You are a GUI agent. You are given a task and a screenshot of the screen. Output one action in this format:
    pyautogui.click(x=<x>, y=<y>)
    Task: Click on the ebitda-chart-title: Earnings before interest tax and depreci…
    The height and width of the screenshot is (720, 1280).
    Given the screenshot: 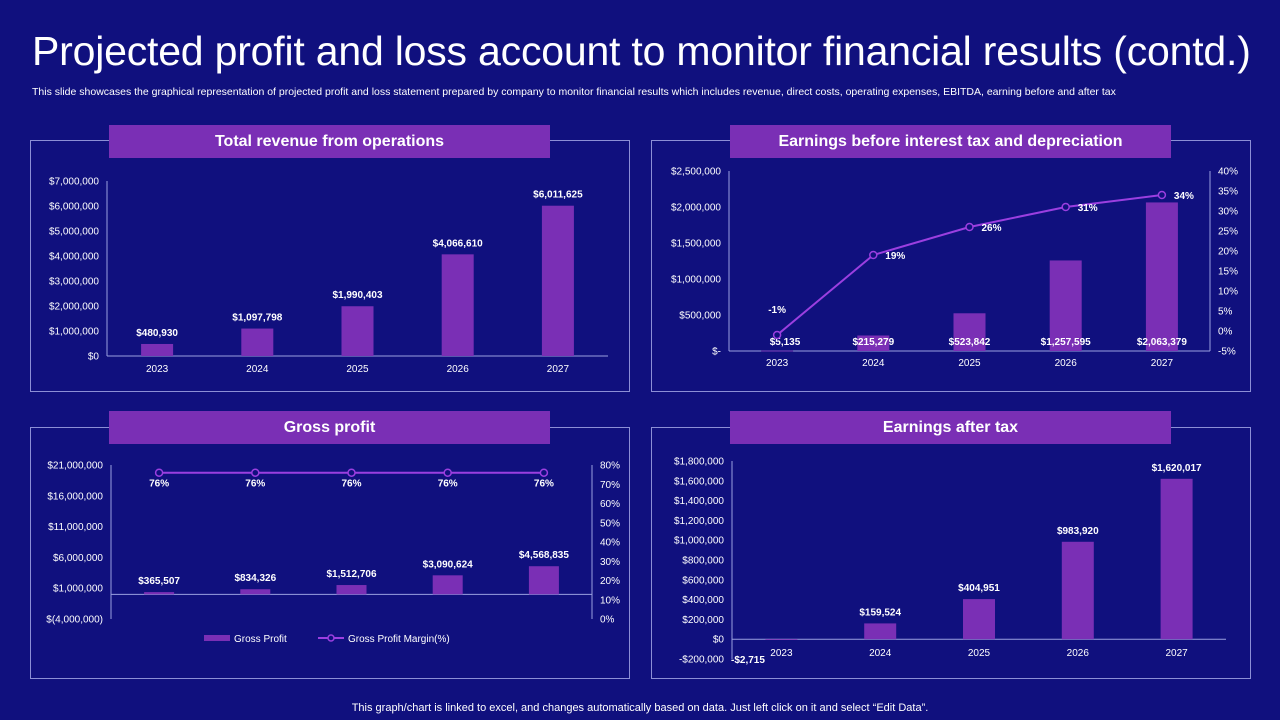 What is the action you would take?
    pyautogui.click(x=950, y=141)
    